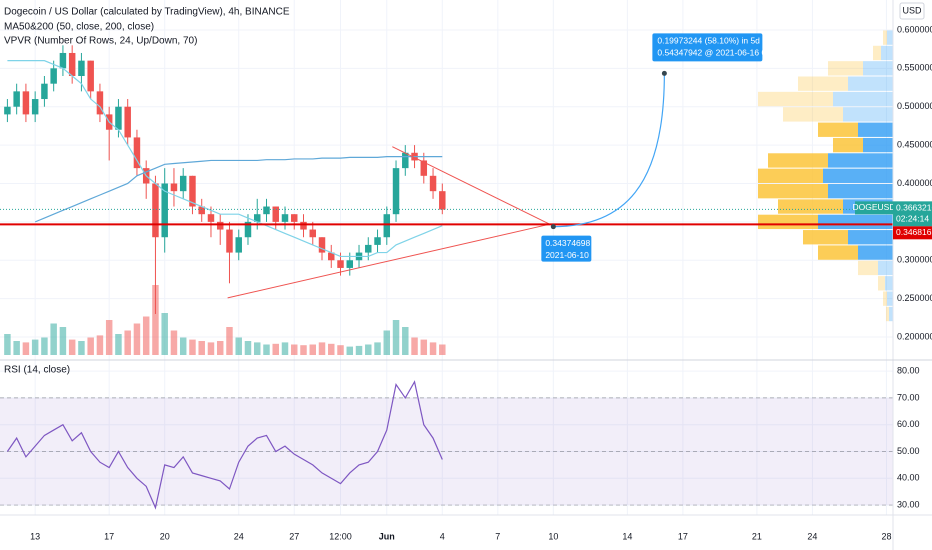  I want to click on projection-box, so click(707, 47).